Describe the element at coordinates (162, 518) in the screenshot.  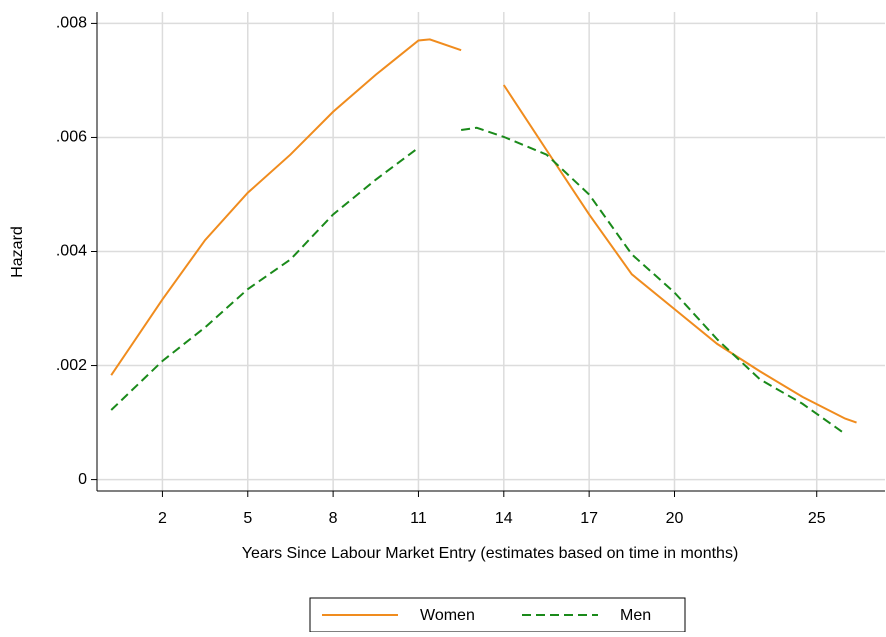
I see `x-tick-label: 2` at that location.